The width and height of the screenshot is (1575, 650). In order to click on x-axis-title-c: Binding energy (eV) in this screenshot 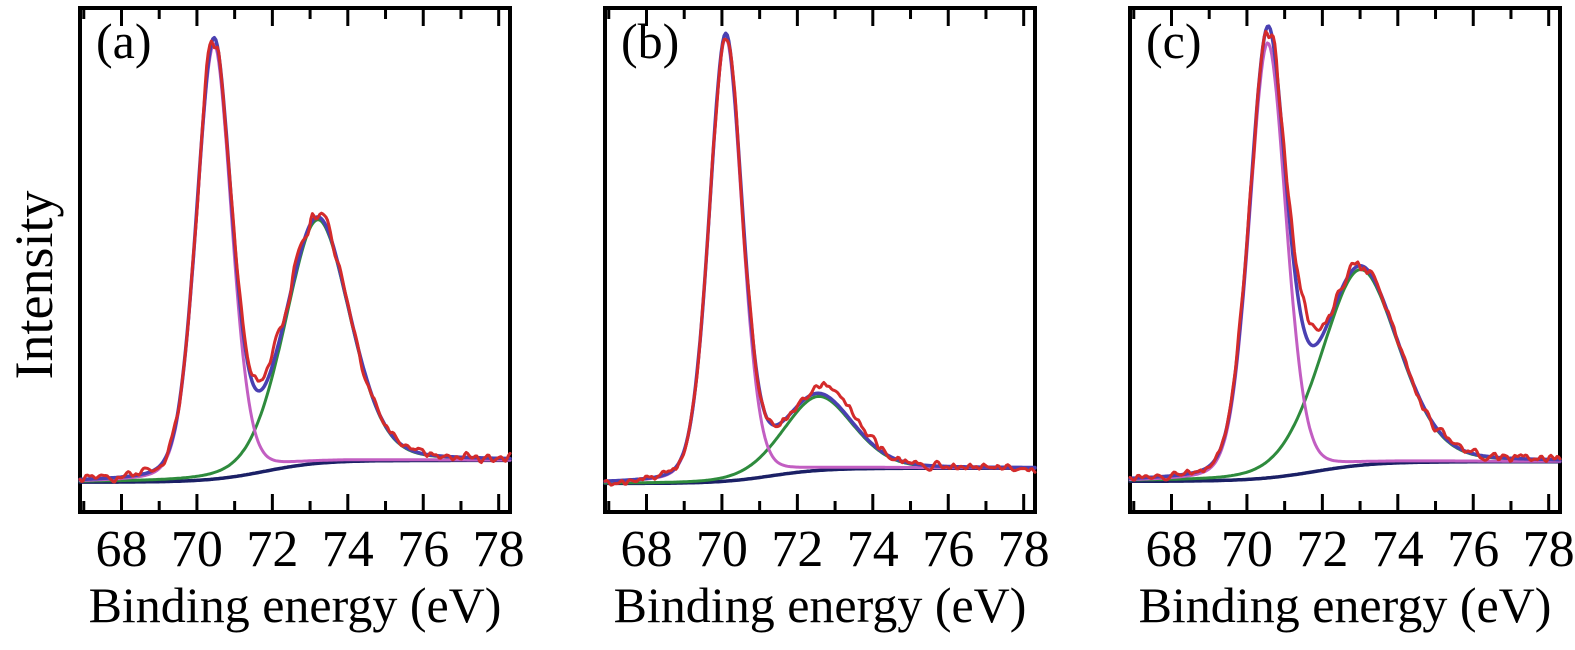, I will do `click(1345, 605)`.